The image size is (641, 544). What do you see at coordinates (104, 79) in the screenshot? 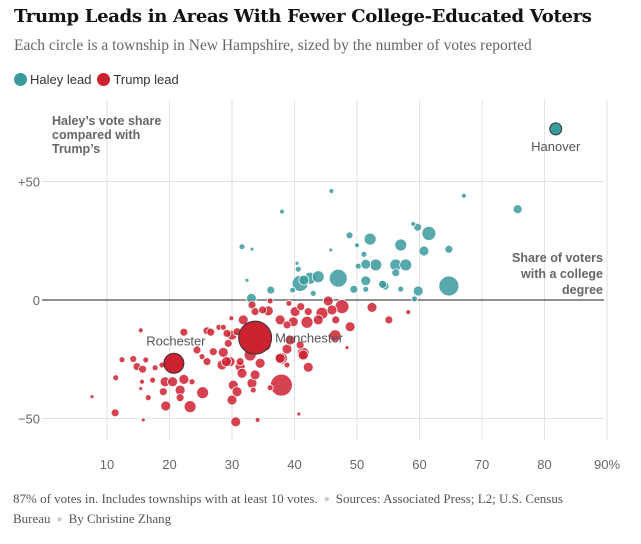
I see `legend-swatch-trump-icon` at bounding box center [104, 79].